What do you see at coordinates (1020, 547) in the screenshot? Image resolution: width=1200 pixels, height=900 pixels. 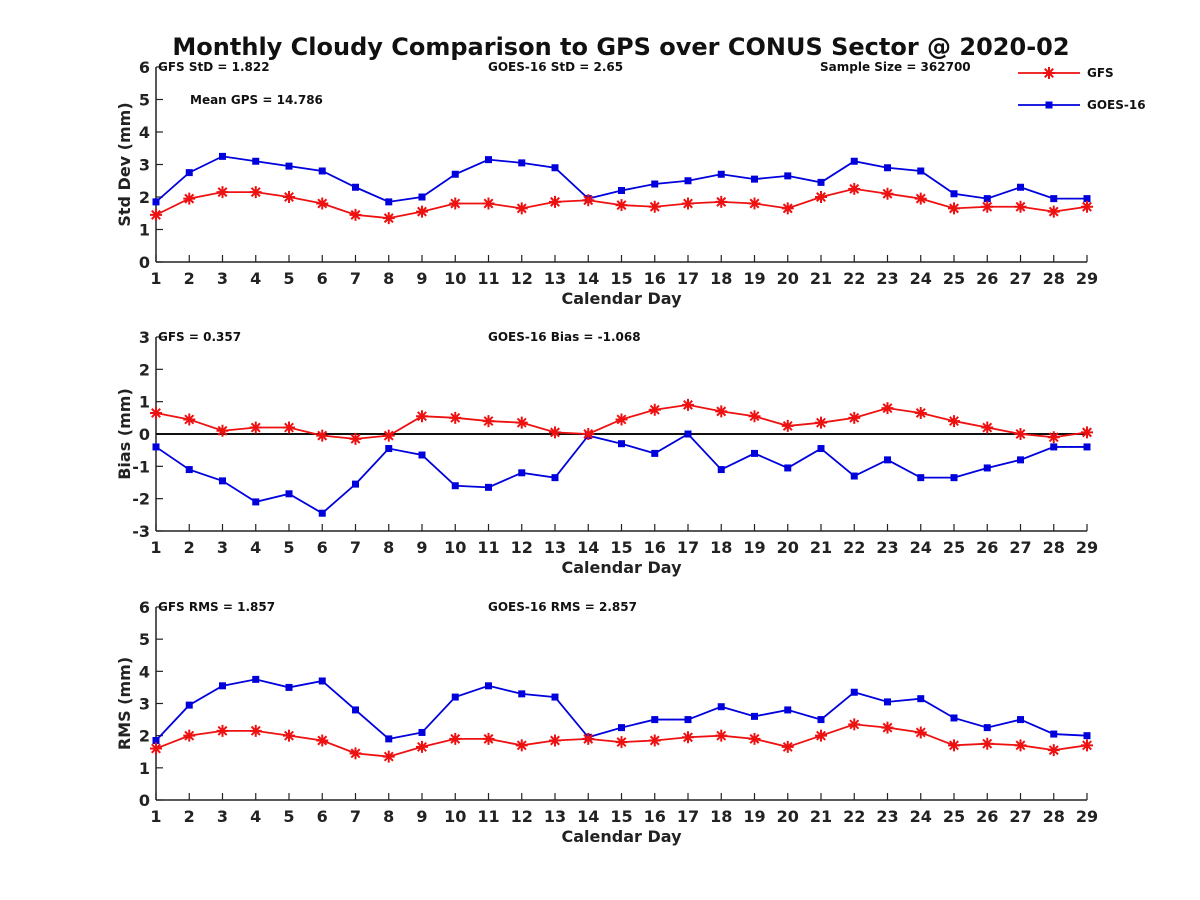 I see `x-tick-label: 27` at bounding box center [1020, 547].